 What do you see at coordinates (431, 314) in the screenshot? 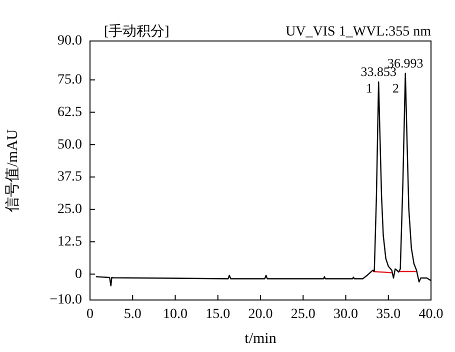
I see `x-tick-label: 40.0` at bounding box center [431, 314].